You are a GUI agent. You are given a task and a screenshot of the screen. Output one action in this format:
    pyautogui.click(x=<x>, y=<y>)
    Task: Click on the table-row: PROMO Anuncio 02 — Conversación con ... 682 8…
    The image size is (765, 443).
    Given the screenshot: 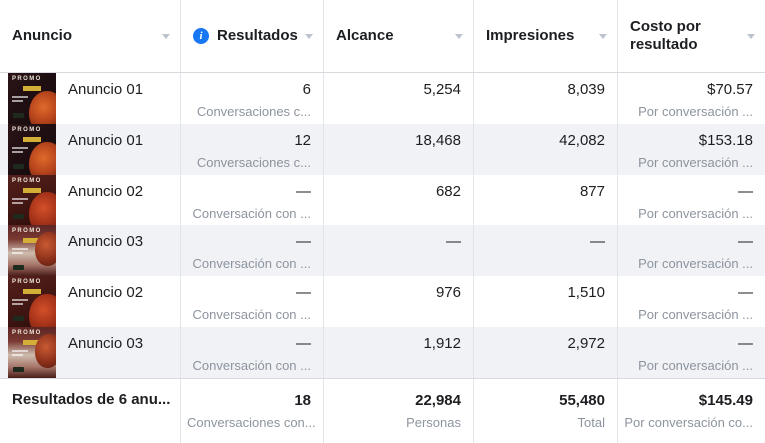 What is the action you would take?
    pyautogui.click(x=382, y=200)
    